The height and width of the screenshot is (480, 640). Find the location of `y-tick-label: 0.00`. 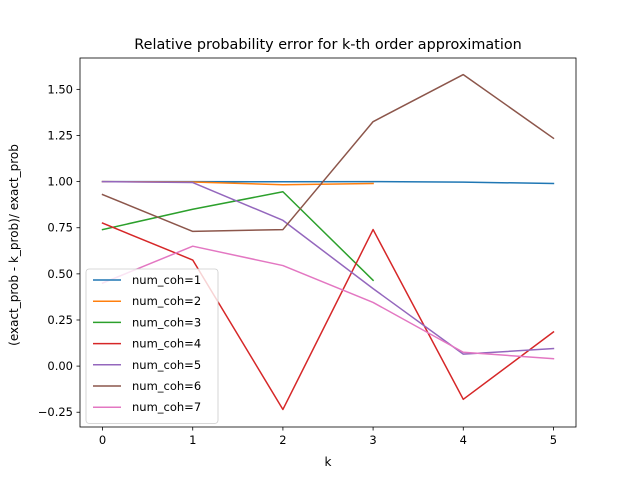

y-tick-label: 0.00 is located at coordinates (60, 366).